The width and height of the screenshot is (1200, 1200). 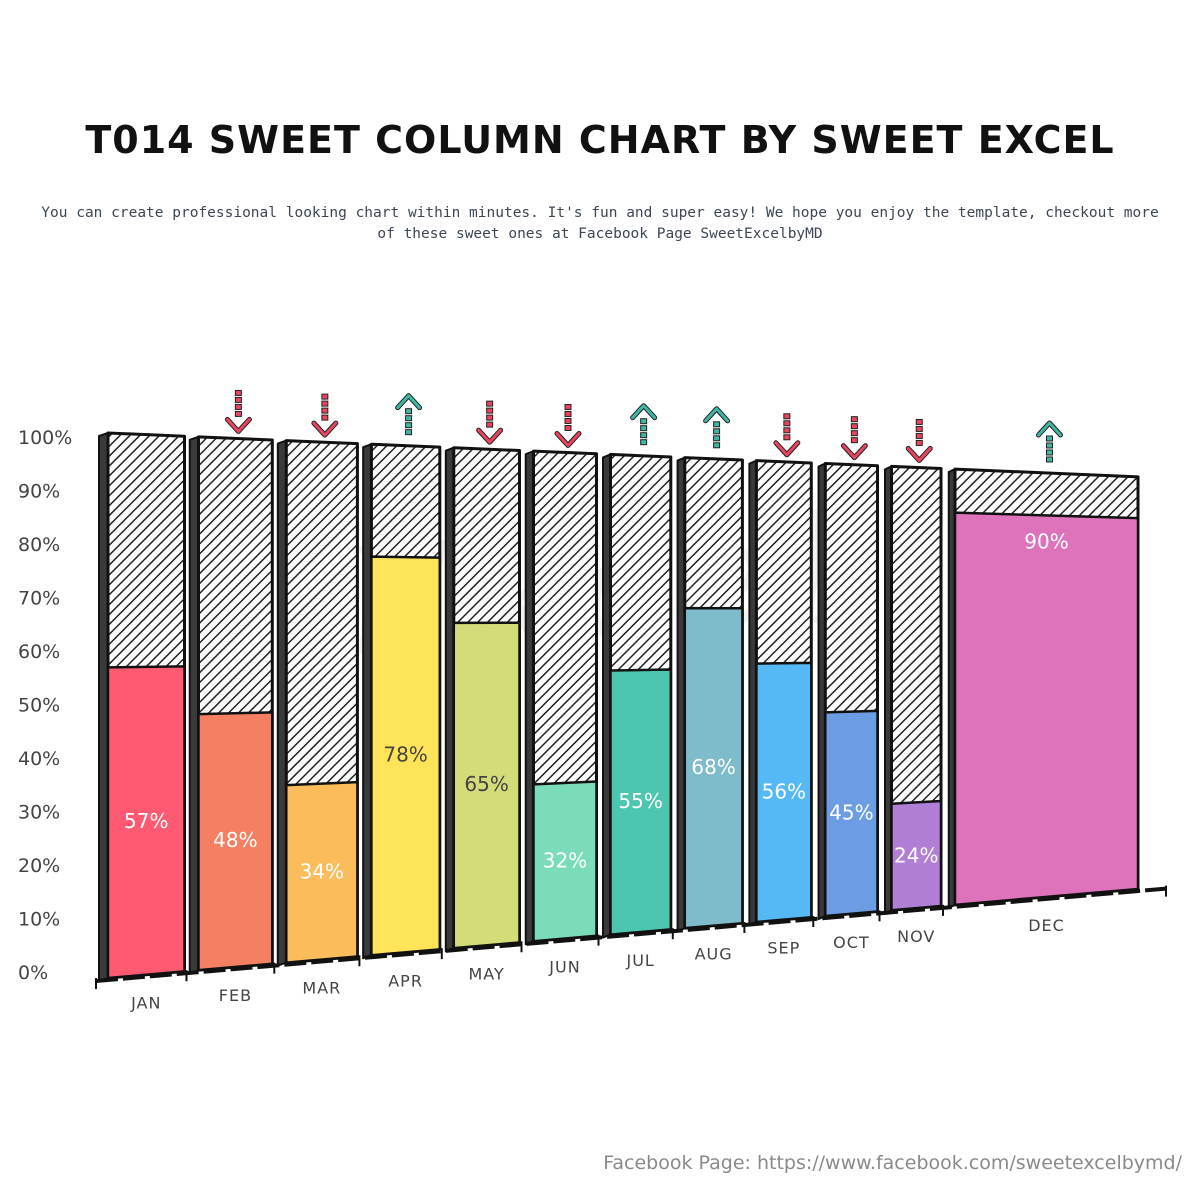 I want to click on x-tick-label: SEP, so click(x=783, y=948).